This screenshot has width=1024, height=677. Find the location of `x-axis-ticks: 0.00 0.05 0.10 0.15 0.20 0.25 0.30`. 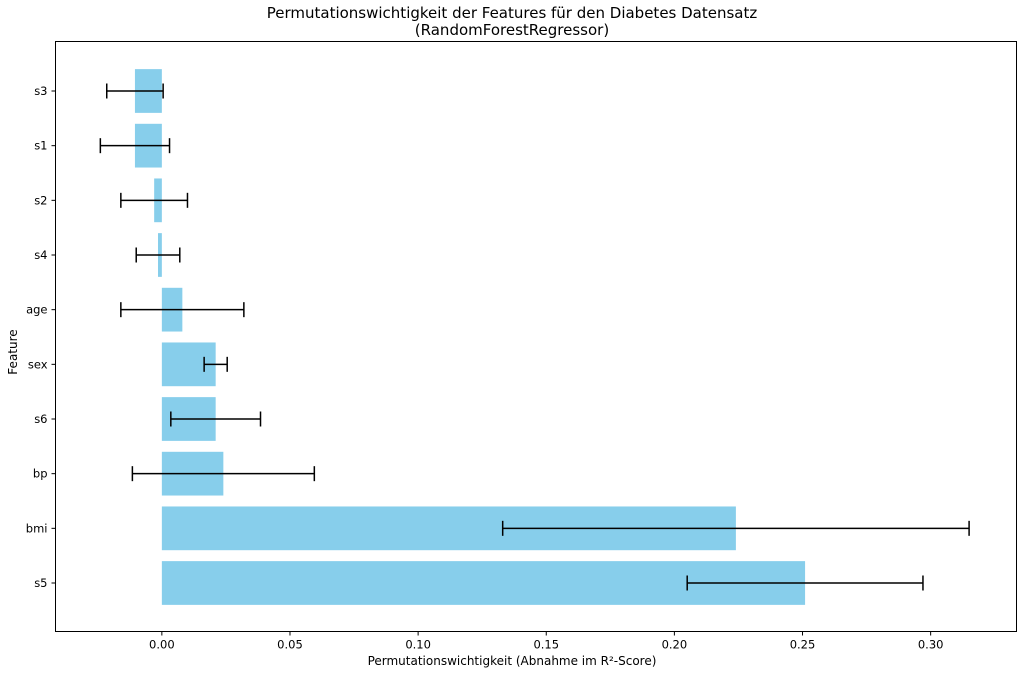

x-axis-ticks: 0.00 0.05 0.10 0.15 0.20 0.25 0.30 is located at coordinates (546, 641).